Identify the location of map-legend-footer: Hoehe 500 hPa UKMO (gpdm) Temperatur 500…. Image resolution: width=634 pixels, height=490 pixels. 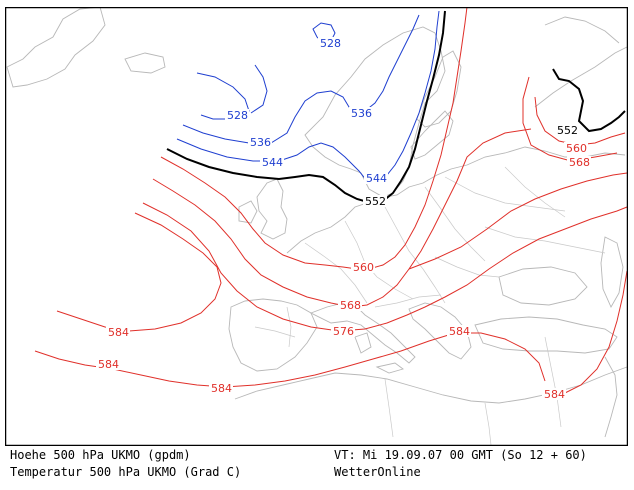
(317, 467).